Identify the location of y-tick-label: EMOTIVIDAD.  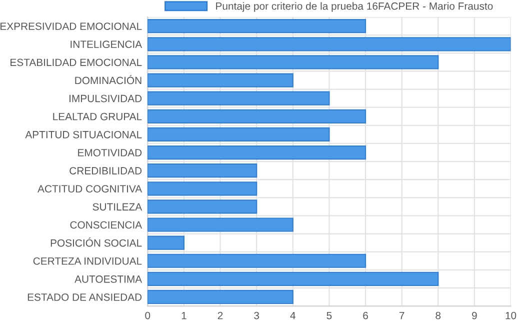
(110, 152).